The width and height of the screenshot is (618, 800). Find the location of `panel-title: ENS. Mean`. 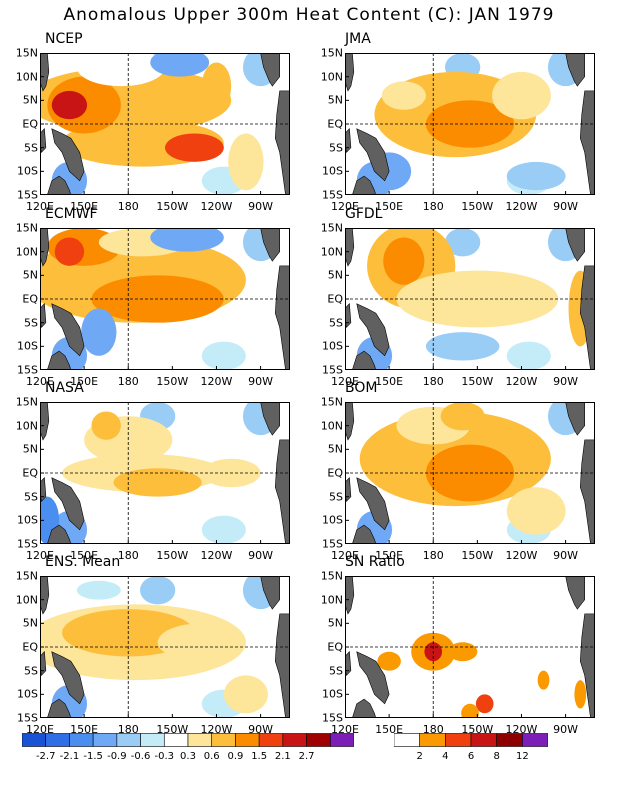

panel-title: ENS. Mean is located at coordinates (83, 562).